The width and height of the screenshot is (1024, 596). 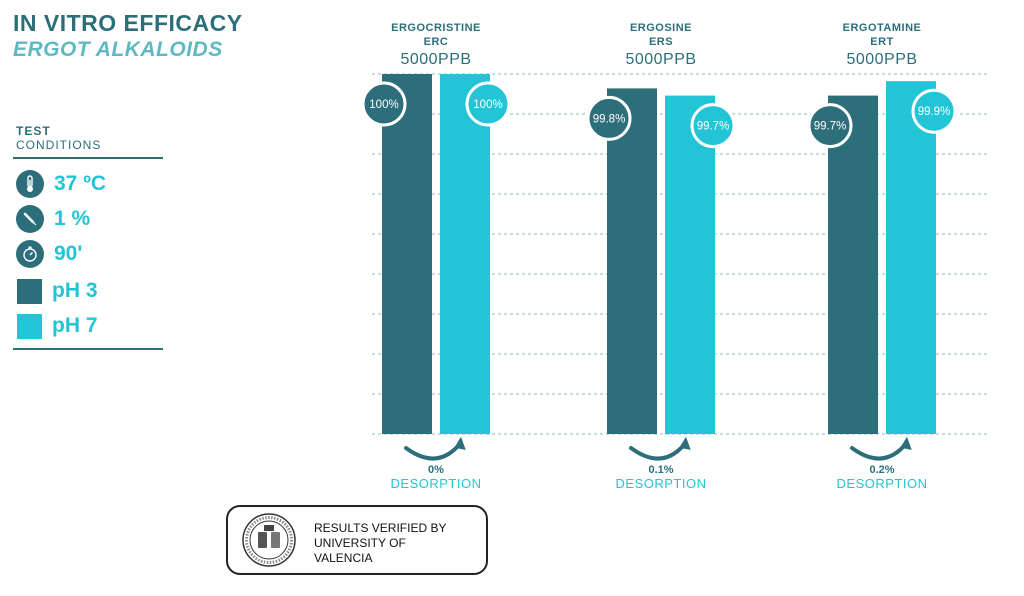 I want to click on stopwatch-icon, so click(x=30, y=254).